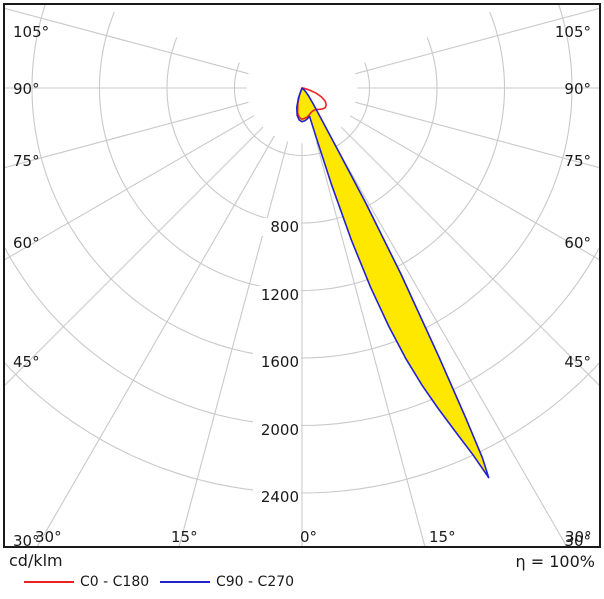 This screenshot has height=599, width=604. What do you see at coordinates (555, 561) in the screenshot?
I see `efficiency-label: η = 100%` at bounding box center [555, 561].